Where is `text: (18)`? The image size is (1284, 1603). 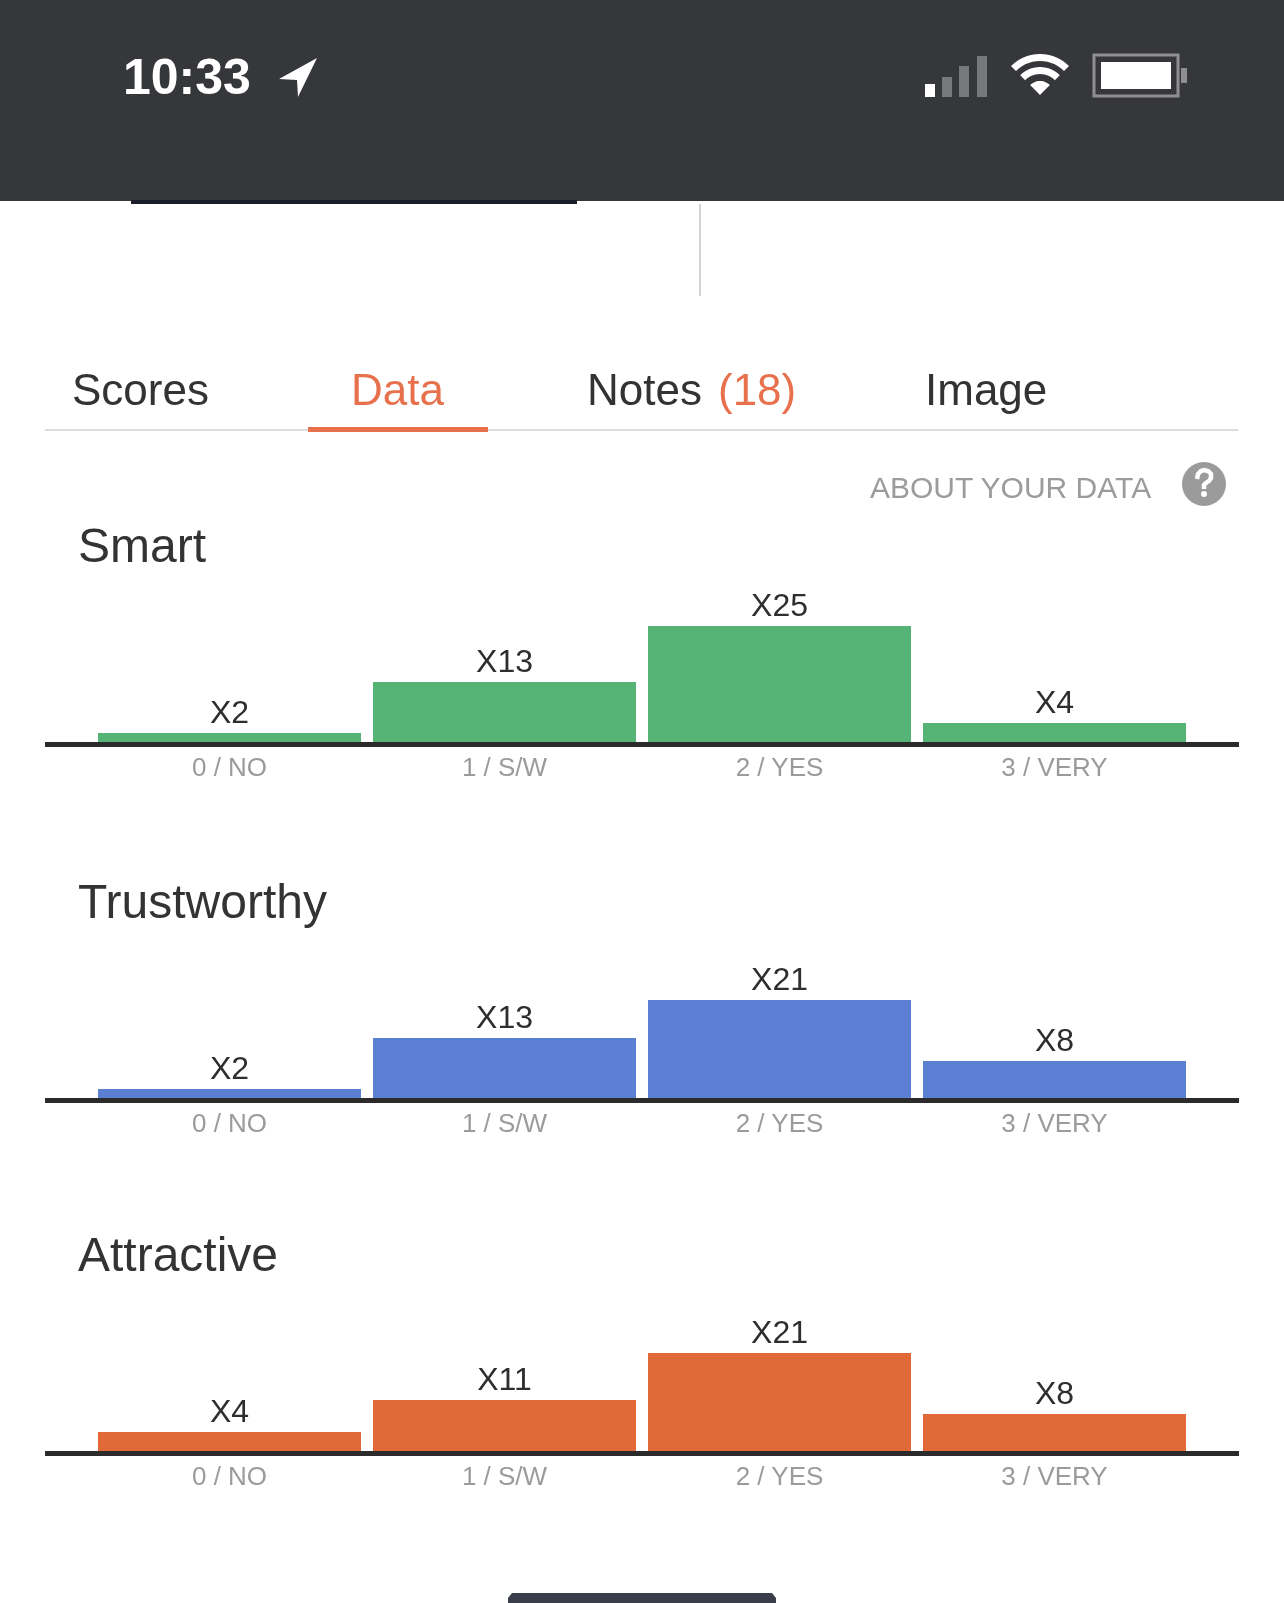 text: (18) is located at coordinates (757, 389).